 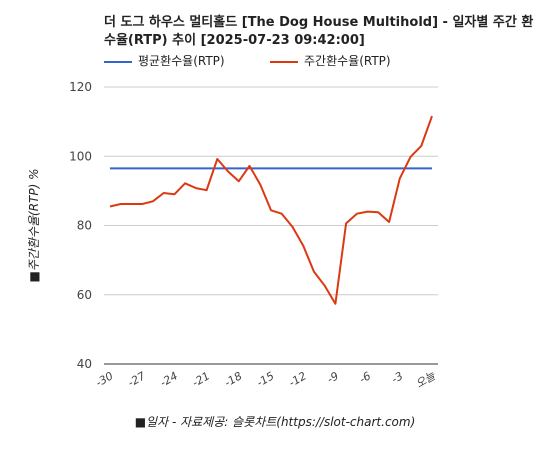 I want to click on y-tick-label: 120, so click(x=80, y=87).